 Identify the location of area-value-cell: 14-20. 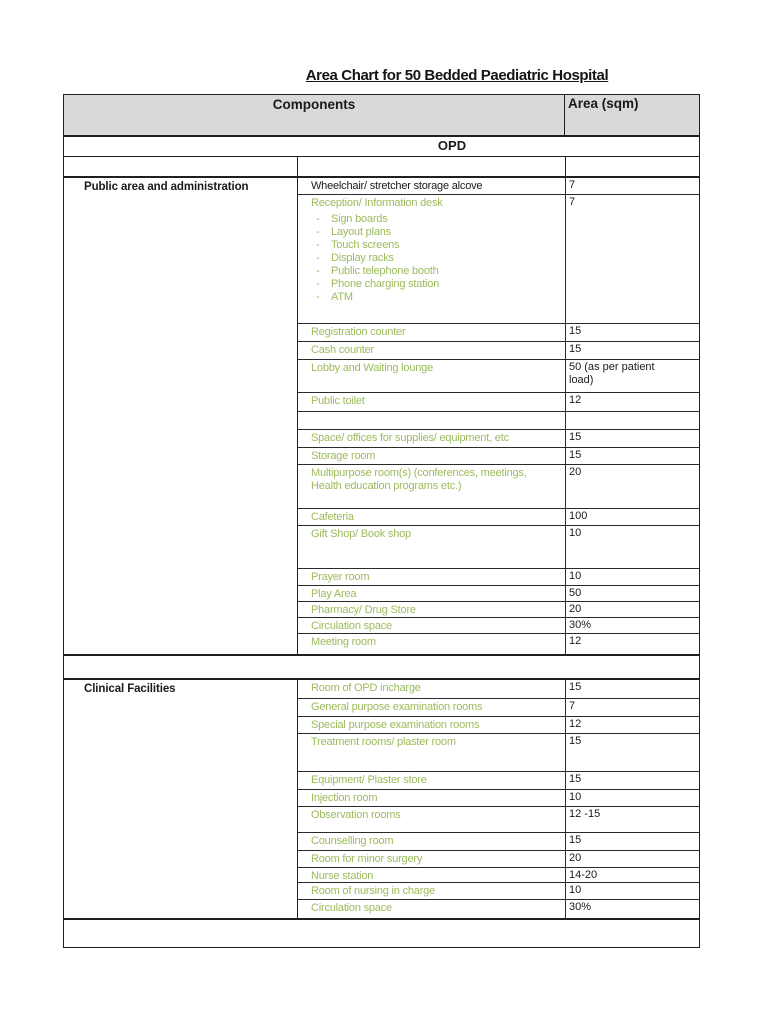
(583, 875).